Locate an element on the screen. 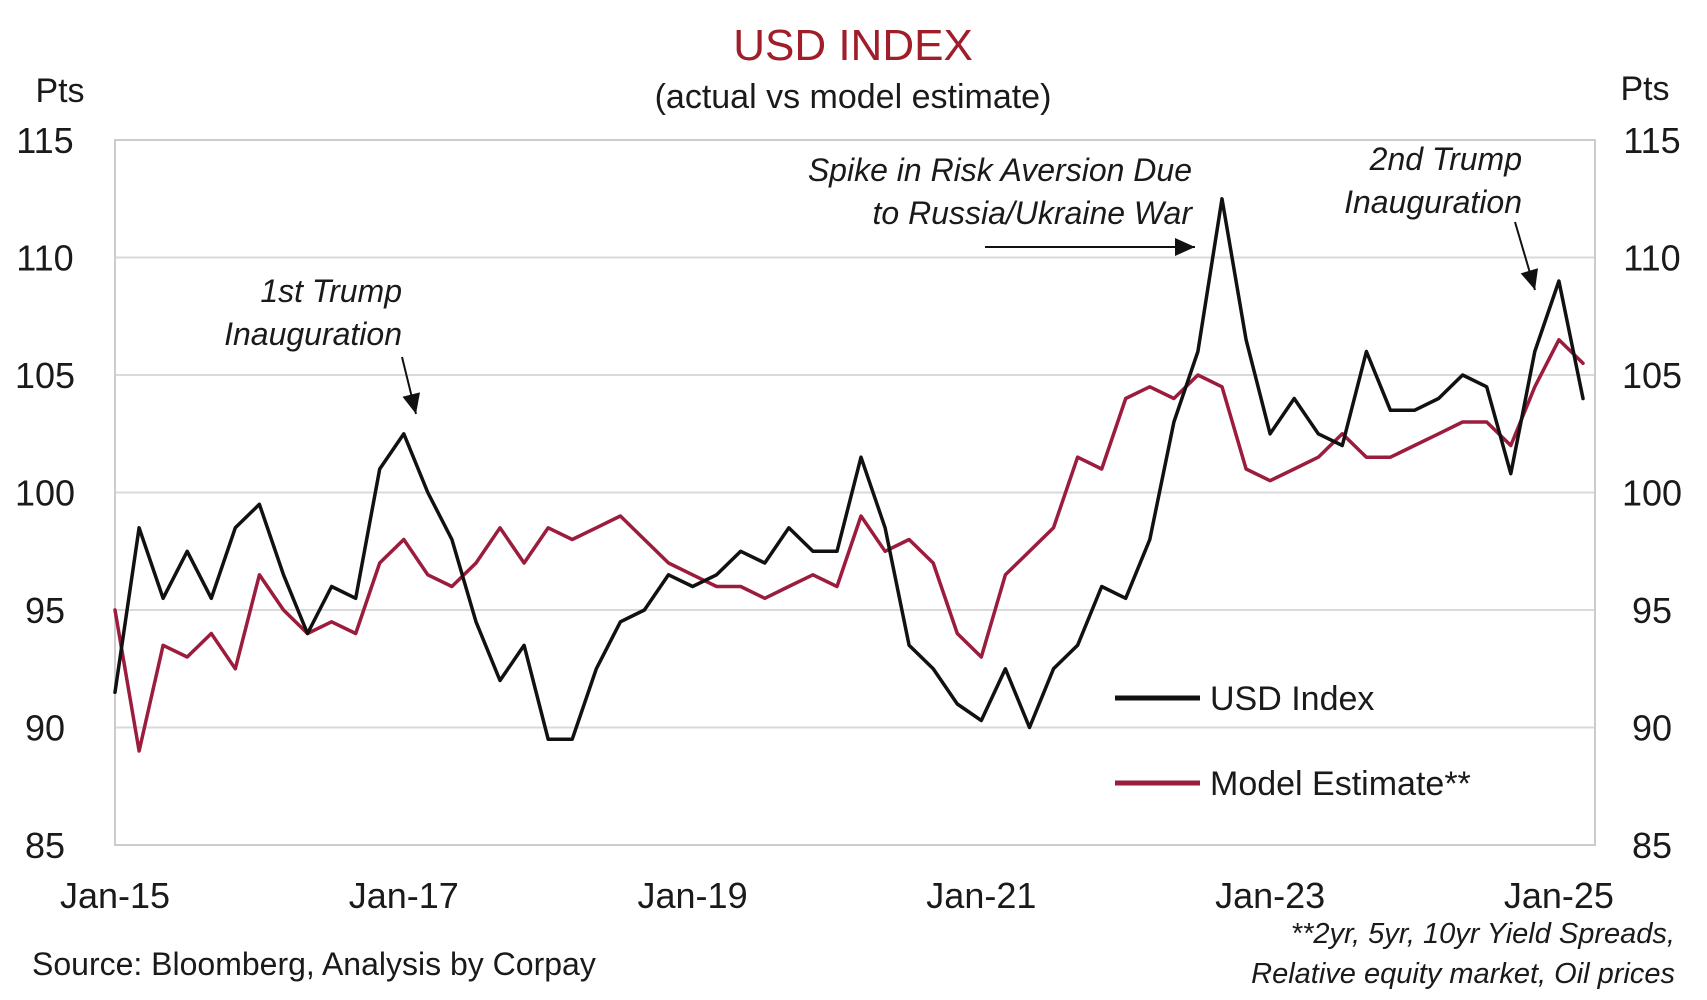 This screenshot has height=1000, width=1707. annotation-first-trump-line2: Inauguration is located at coordinates (313, 334).